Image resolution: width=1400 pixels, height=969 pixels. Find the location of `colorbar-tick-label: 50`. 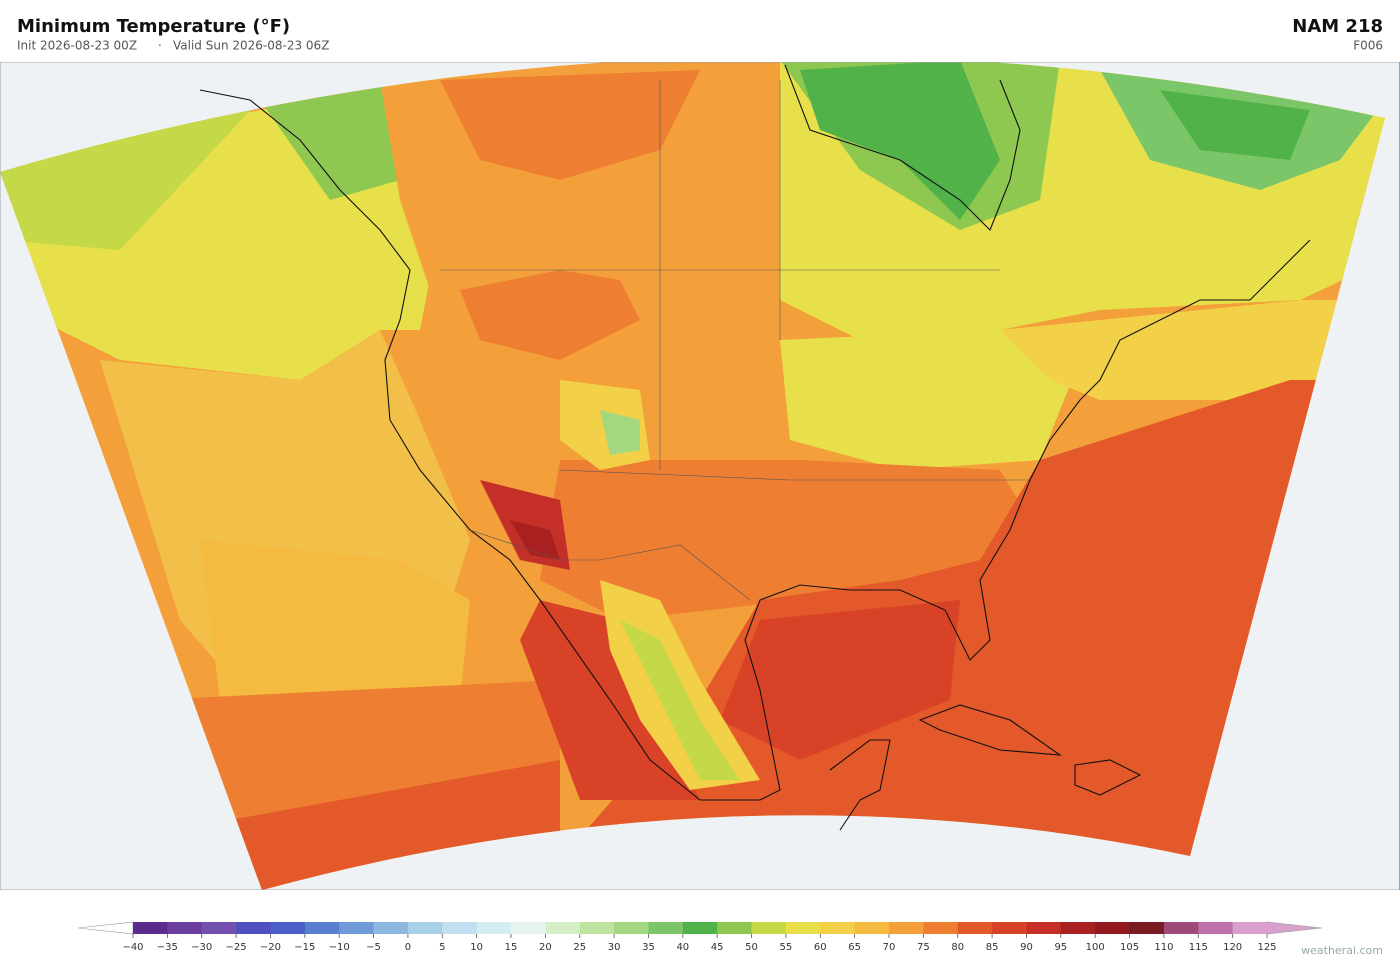

colorbar-tick-label: 50 is located at coordinates (751, 947).